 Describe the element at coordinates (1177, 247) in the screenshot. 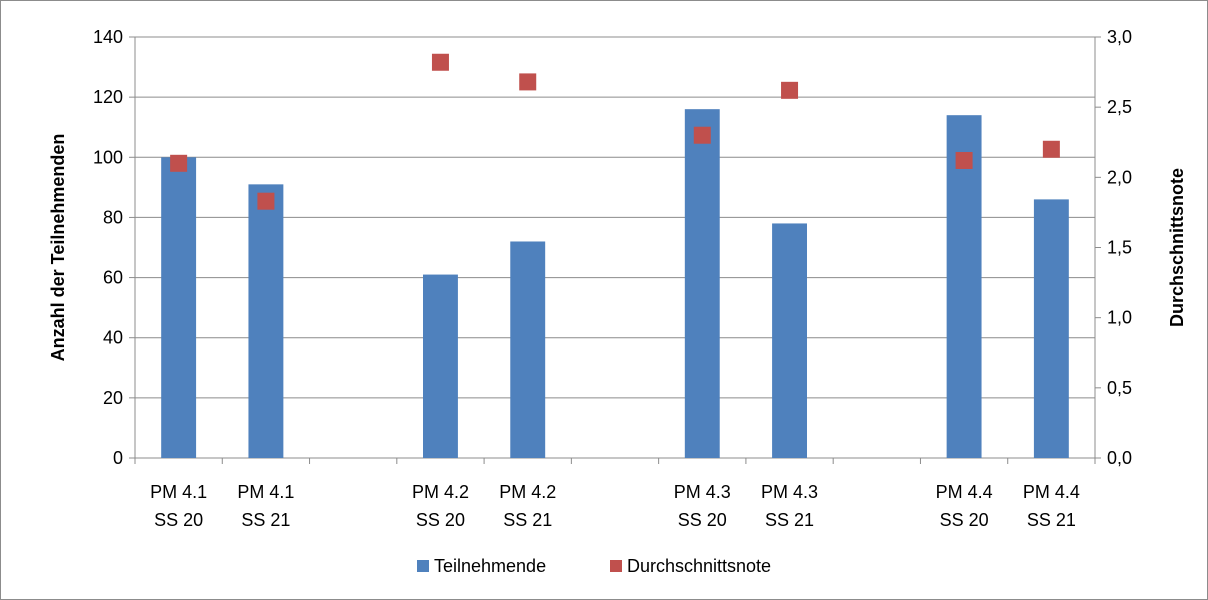

I see `y2-axis-title: Durchschnittsnote` at that location.